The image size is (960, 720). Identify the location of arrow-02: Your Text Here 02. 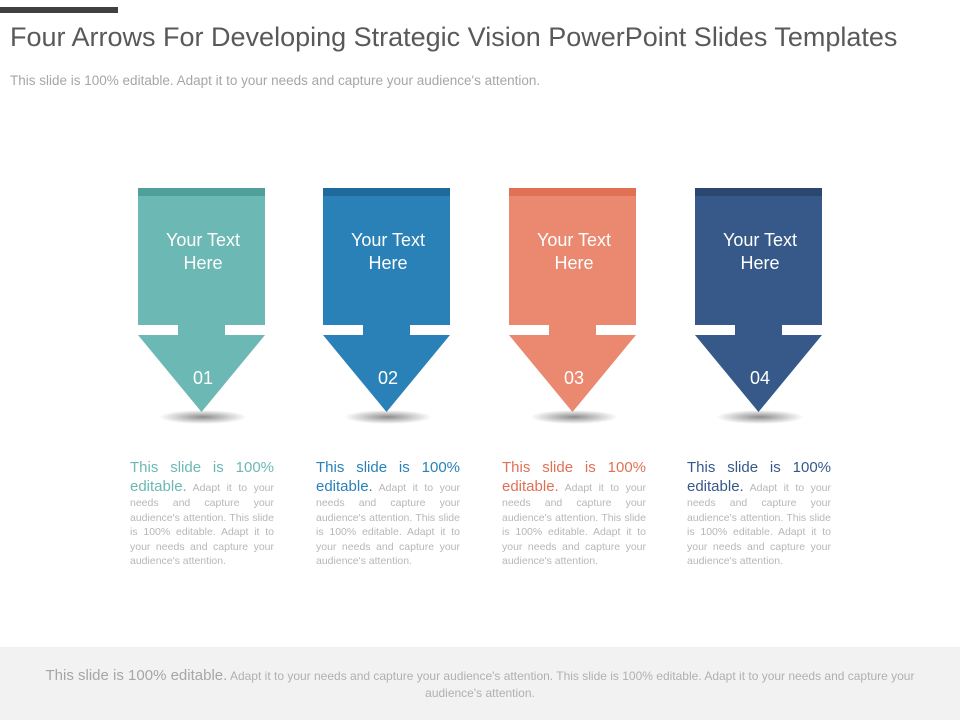
(388, 307).